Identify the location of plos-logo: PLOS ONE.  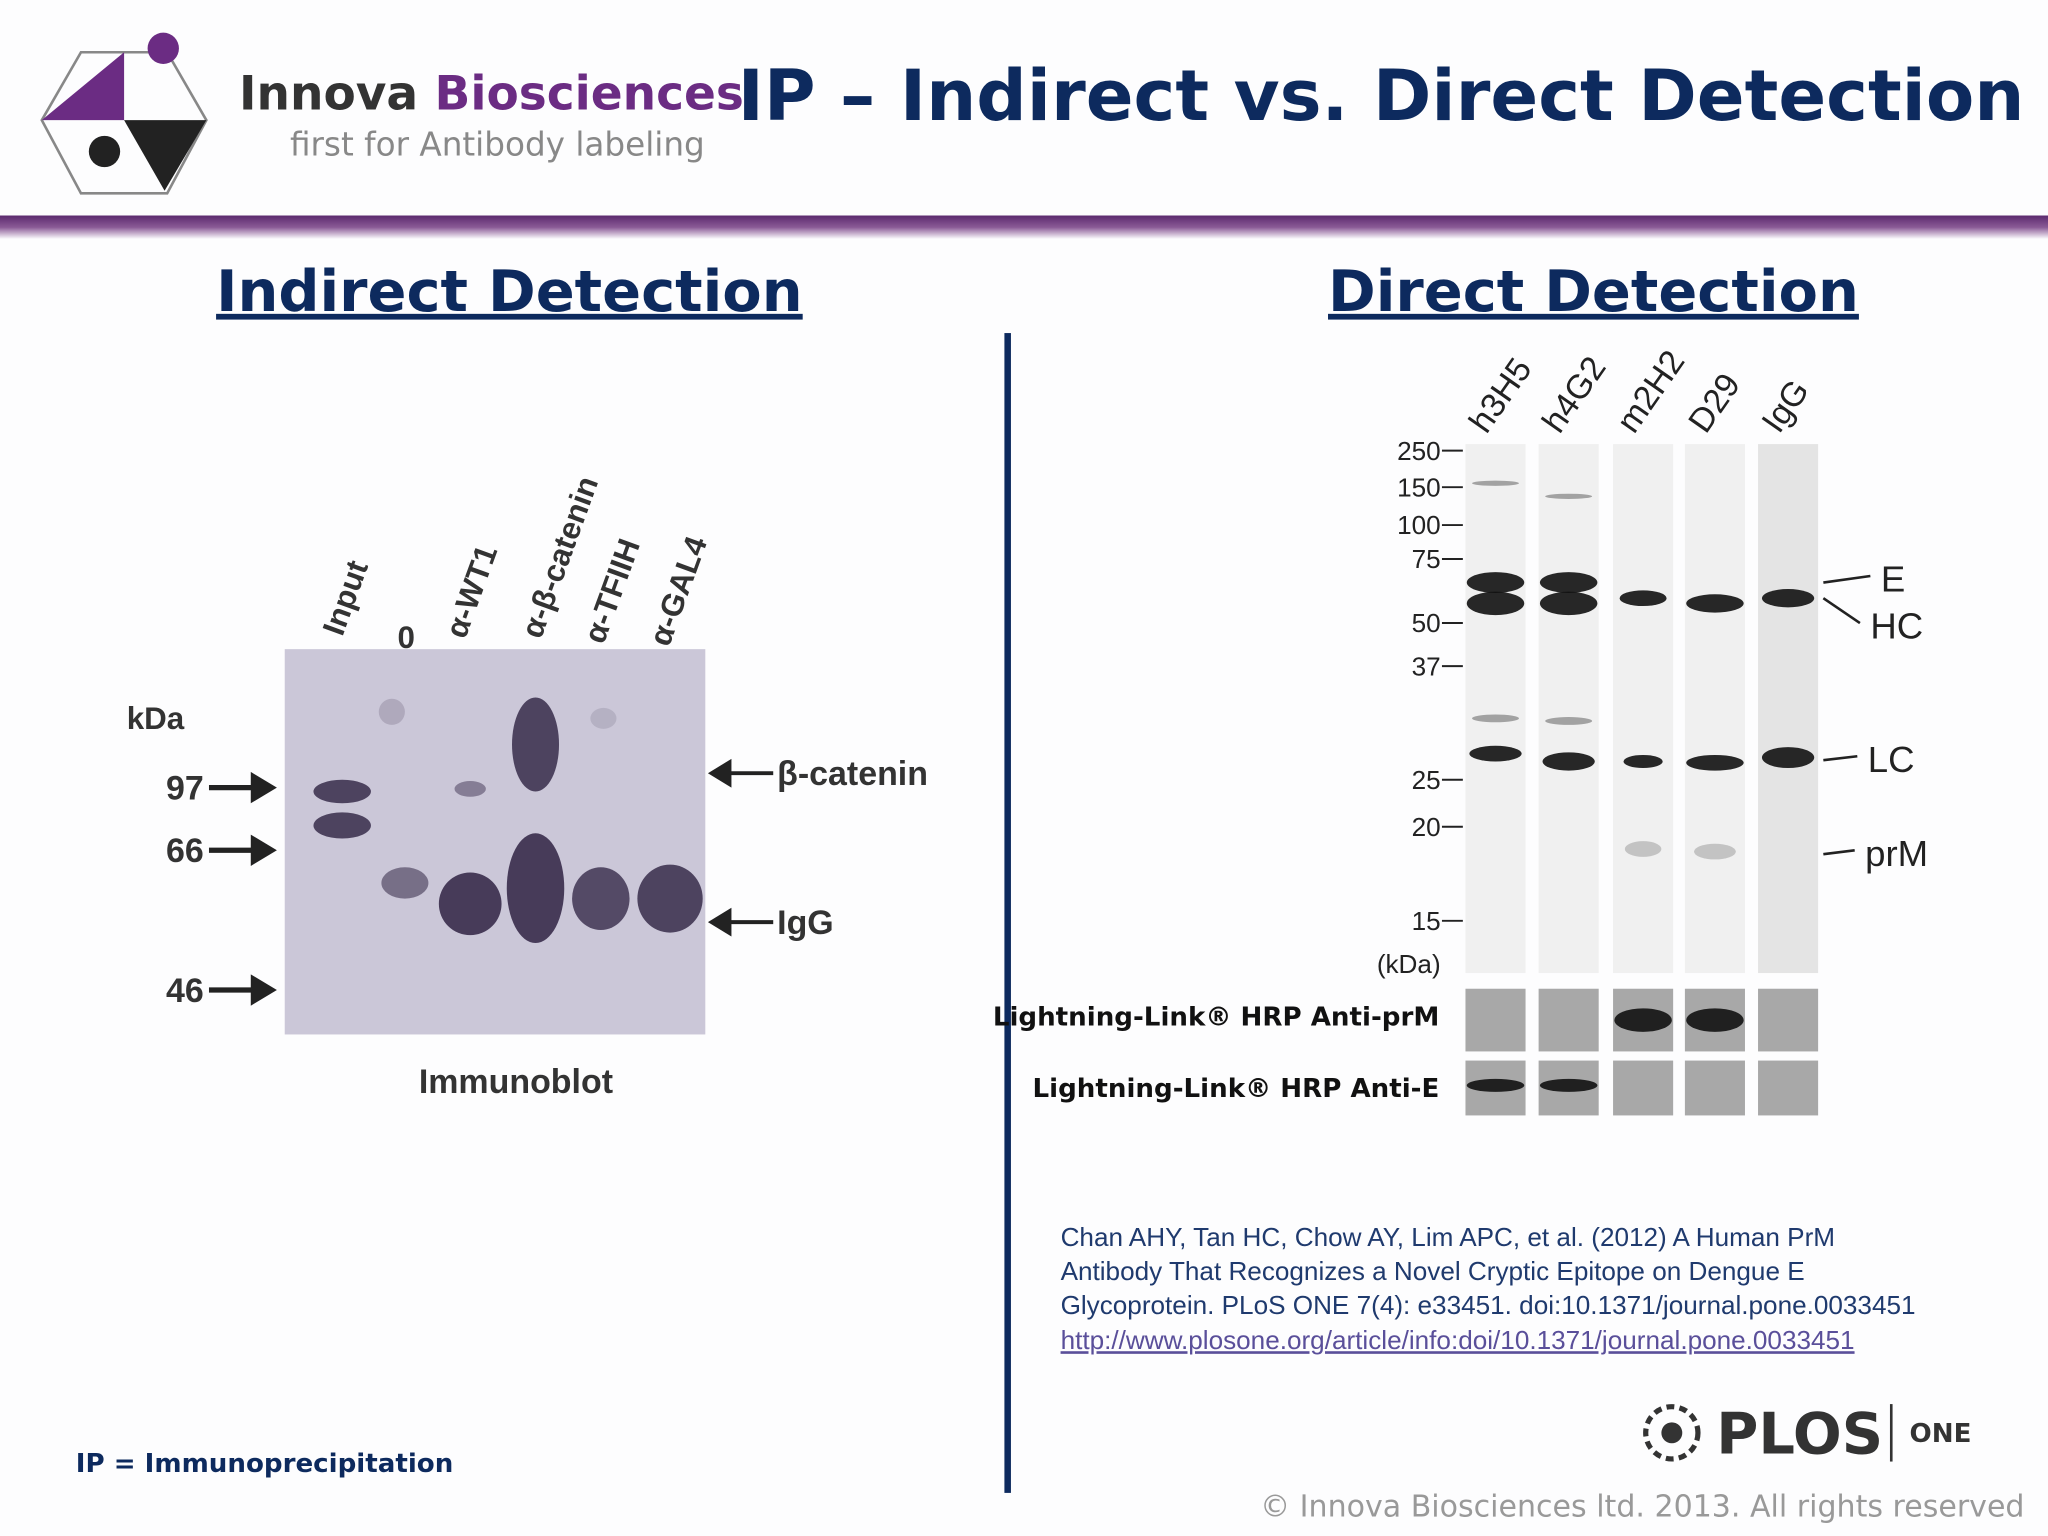
(1807, 1434).